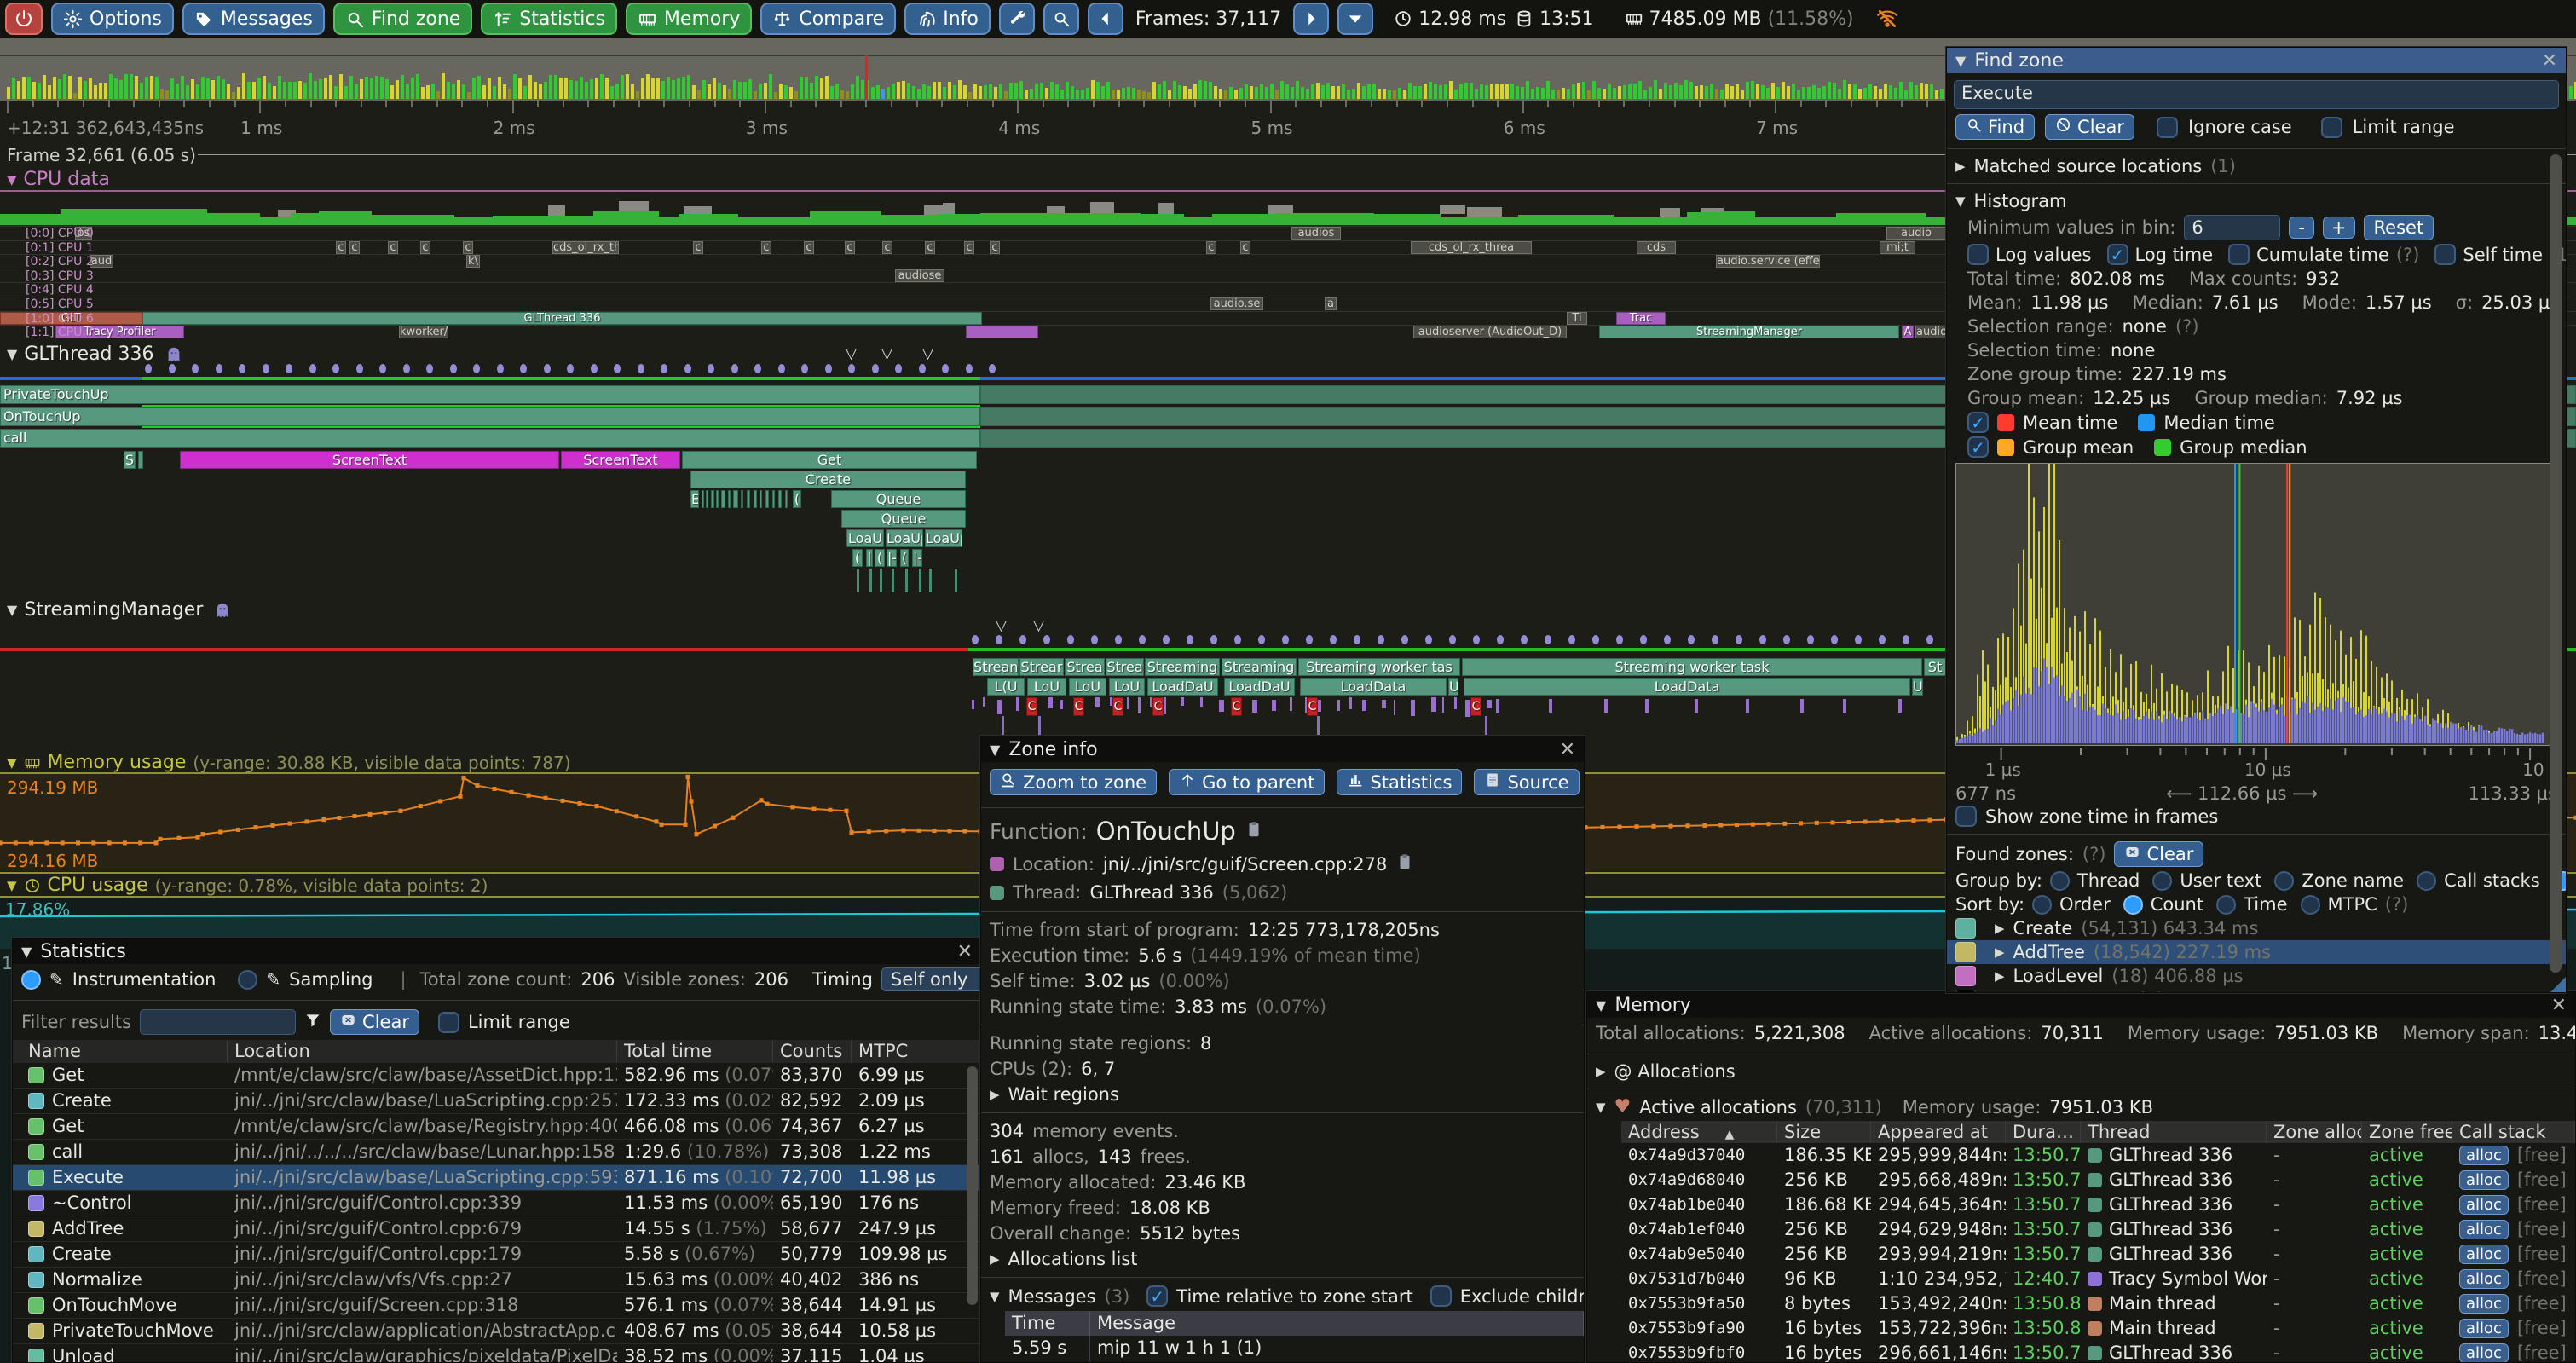 The image size is (2576, 1363). Describe the element at coordinates (972, 1185) in the screenshot. I see `statistics-scrollbar` at that location.